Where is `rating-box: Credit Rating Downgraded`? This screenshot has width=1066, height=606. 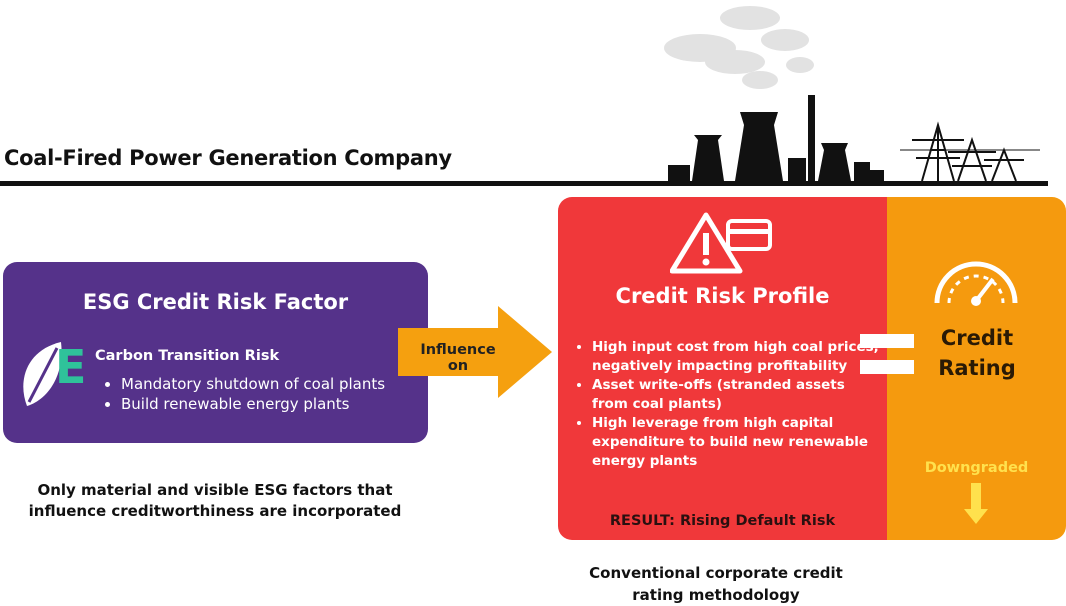 rating-box: Credit Rating Downgraded is located at coordinates (976, 368).